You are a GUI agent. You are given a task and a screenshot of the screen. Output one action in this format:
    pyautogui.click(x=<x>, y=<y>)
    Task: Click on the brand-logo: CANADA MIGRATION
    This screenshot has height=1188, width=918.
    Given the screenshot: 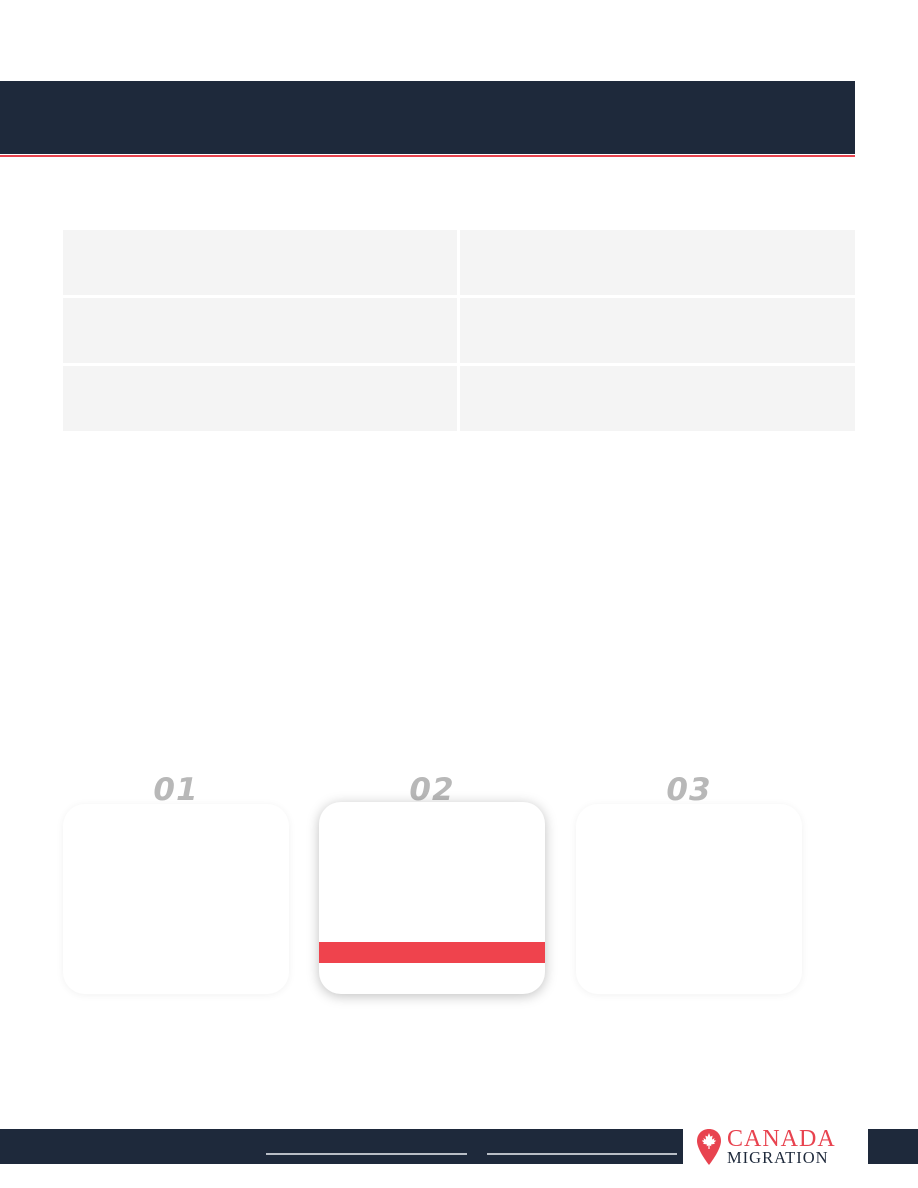 What is the action you would take?
    pyautogui.click(x=776, y=1147)
    